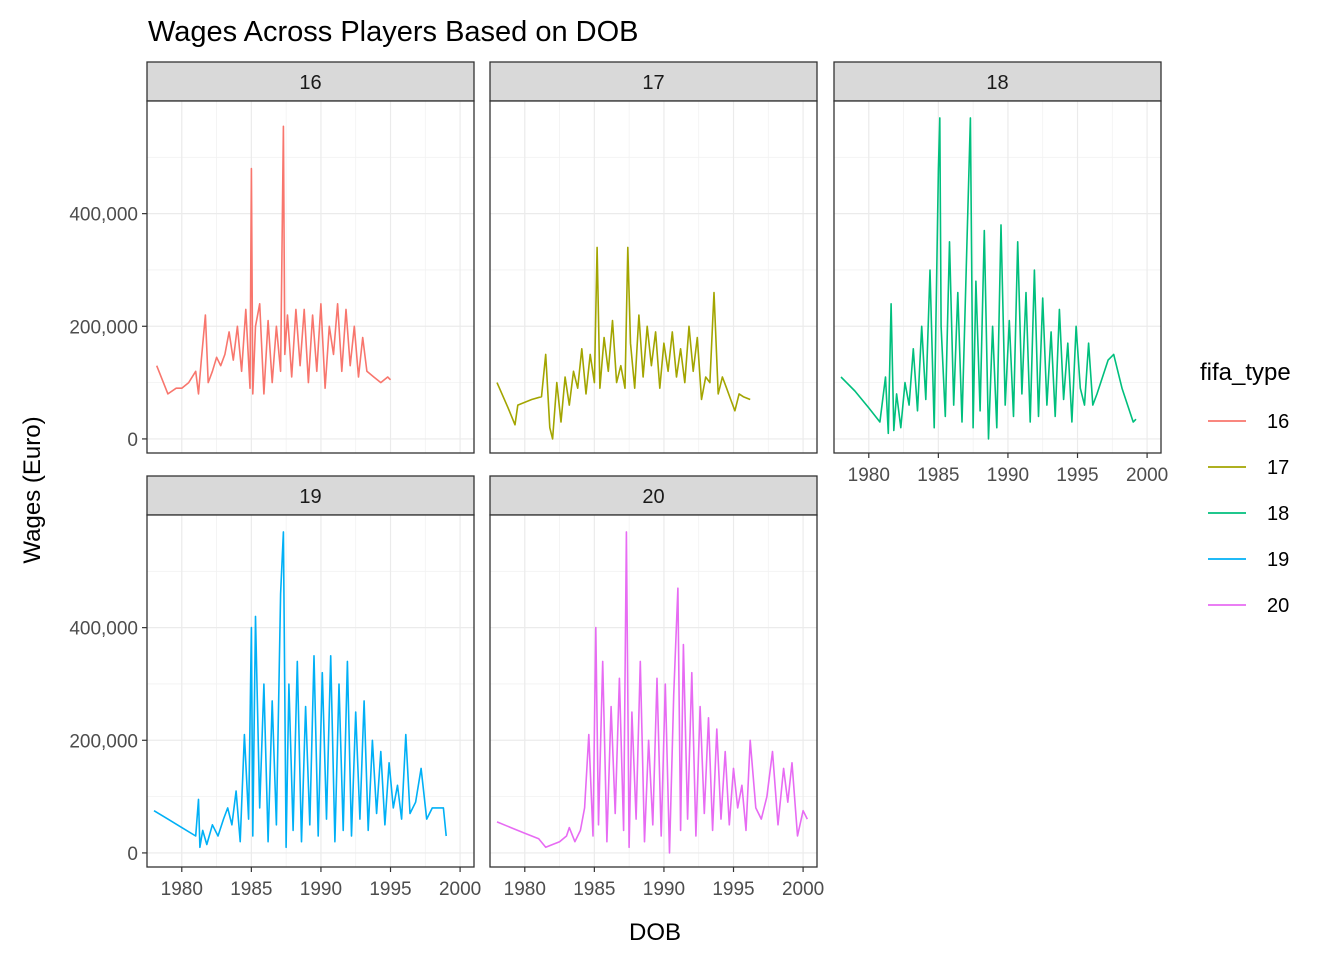  Describe the element at coordinates (1278, 468) in the screenshot. I see `legend-label: 17` at that location.